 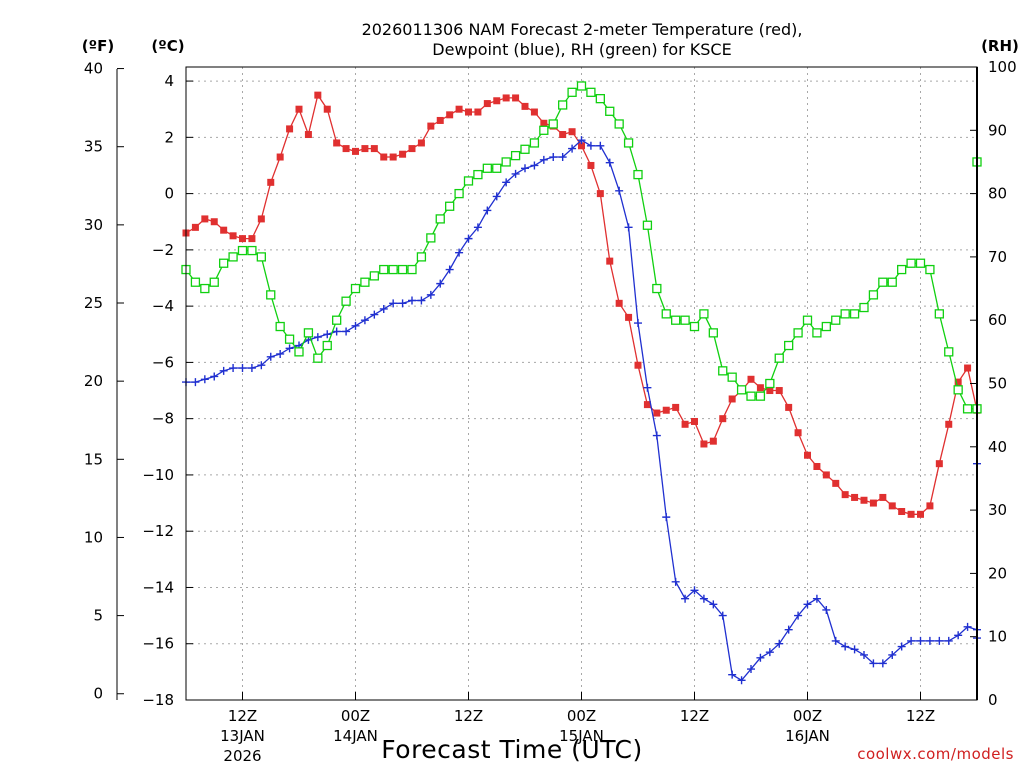 I want to click on celsius-unit-label: (ºC), so click(x=167, y=46).